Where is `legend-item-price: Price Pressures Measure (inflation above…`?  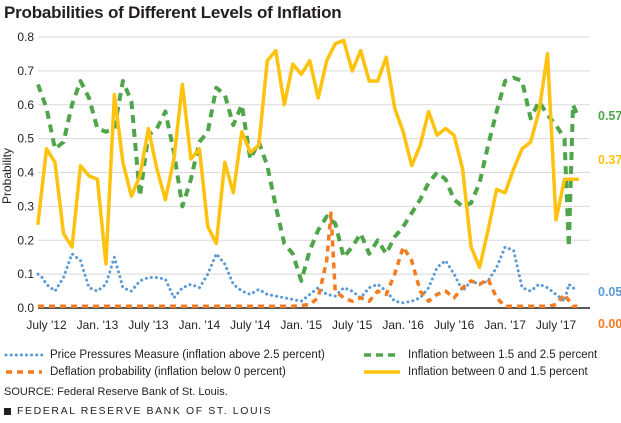
legend-item-price: Price Pressures Measure (inflation above… is located at coordinates (164, 355).